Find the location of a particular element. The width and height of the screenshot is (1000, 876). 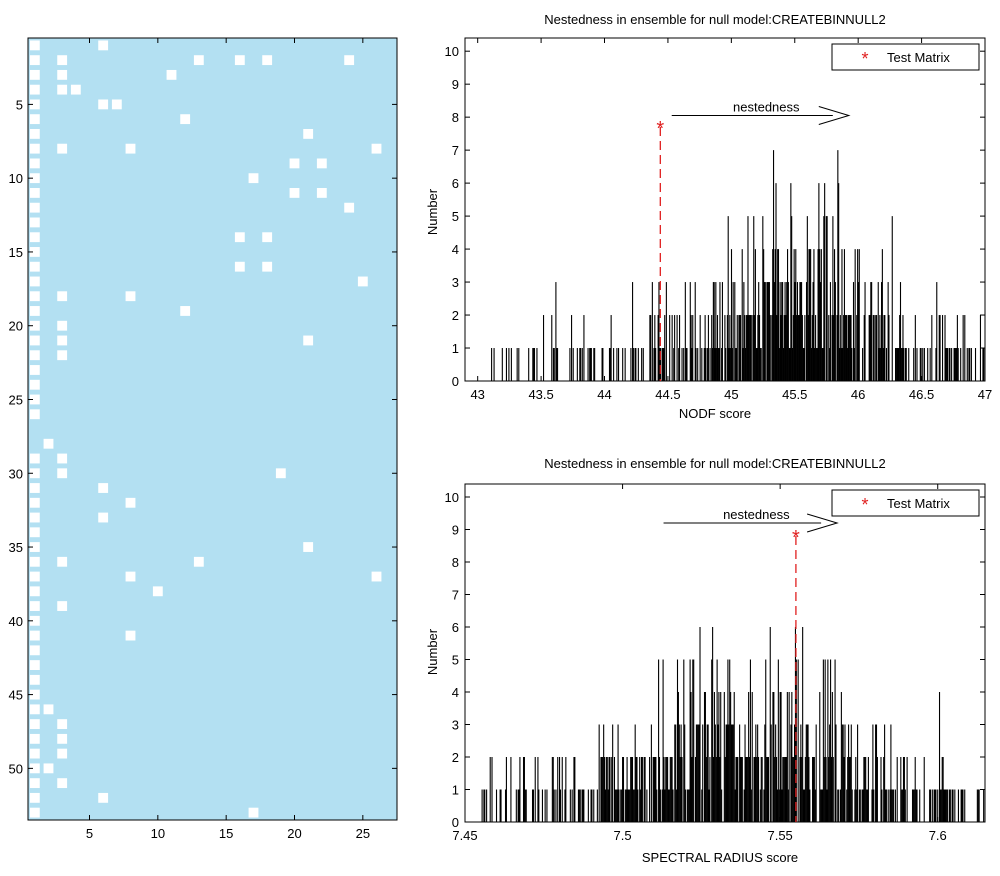

spectral-y-tick-label: 10 is located at coordinates (452, 497).